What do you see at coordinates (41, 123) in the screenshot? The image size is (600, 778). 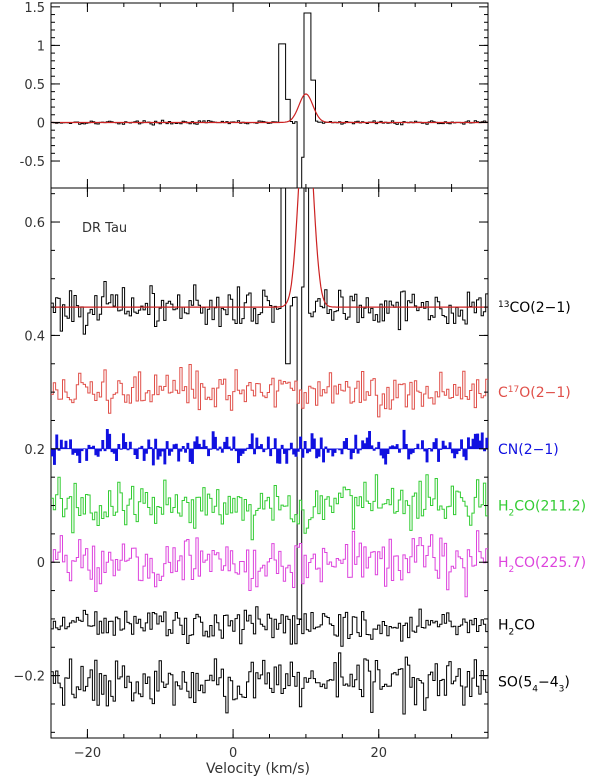 I see `top-ytick-label: 0` at bounding box center [41, 123].